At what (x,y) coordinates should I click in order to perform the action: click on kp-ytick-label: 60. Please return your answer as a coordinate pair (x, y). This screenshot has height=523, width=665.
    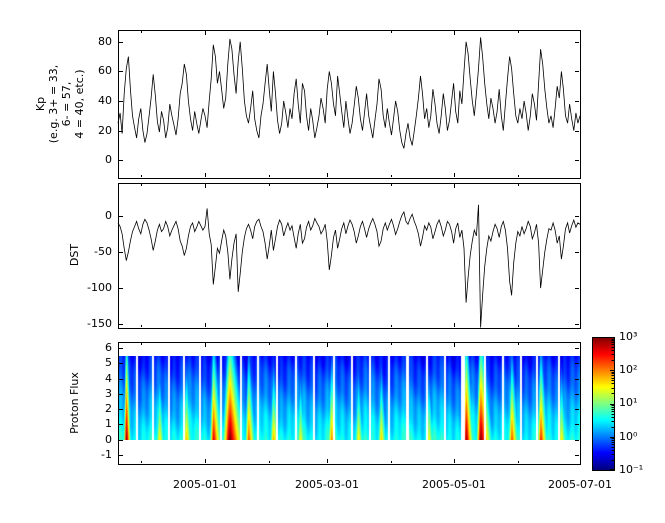
    Looking at the image, I should click on (105, 70).